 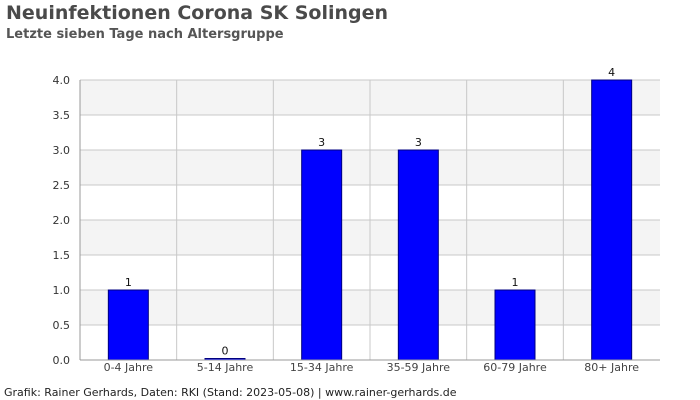 I want to click on data-label: 4, so click(x=611, y=72).